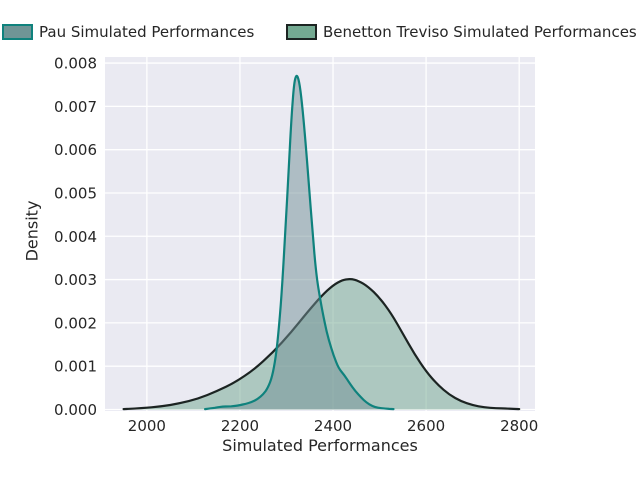 This screenshot has height=480, width=640. Describe the element at coordinates (301, 32) in the screenshot. I see `benetton-legend-swatch-icon` at that location.